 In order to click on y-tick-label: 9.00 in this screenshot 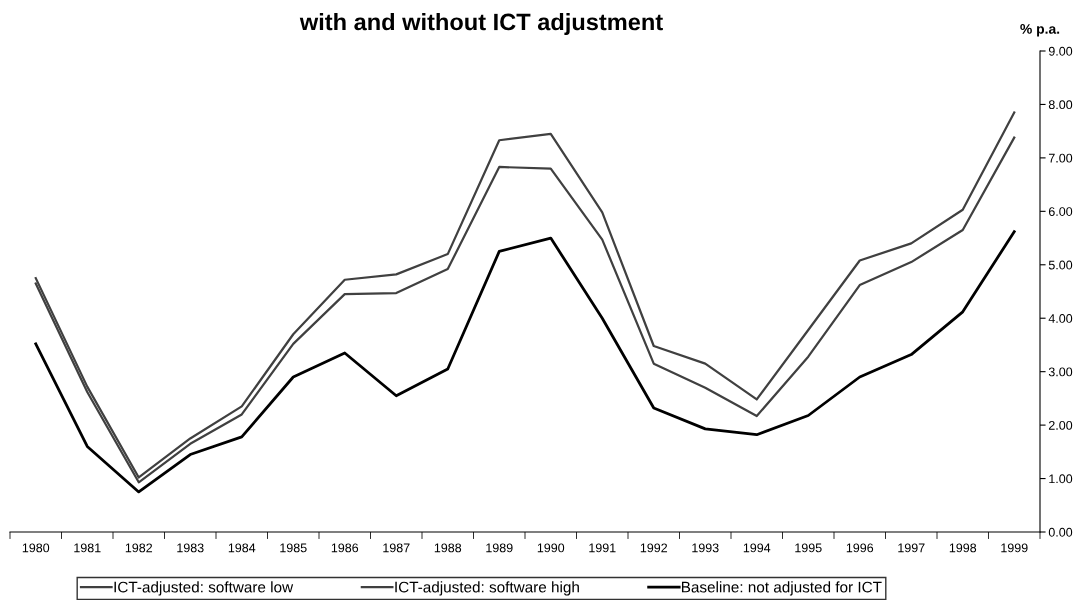, I will do `click(1060, 51)`.